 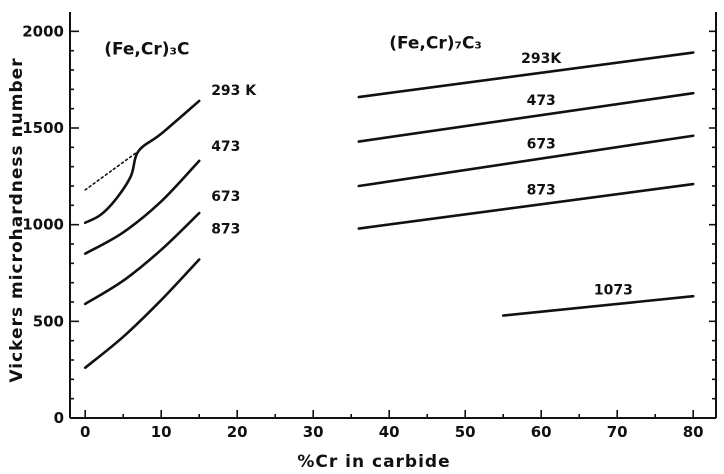 What do you see at coordinates (17, 219) in the screenshot?
I see `y-axis-title: Vickers microhardness number` at bounding box center [17, 219].